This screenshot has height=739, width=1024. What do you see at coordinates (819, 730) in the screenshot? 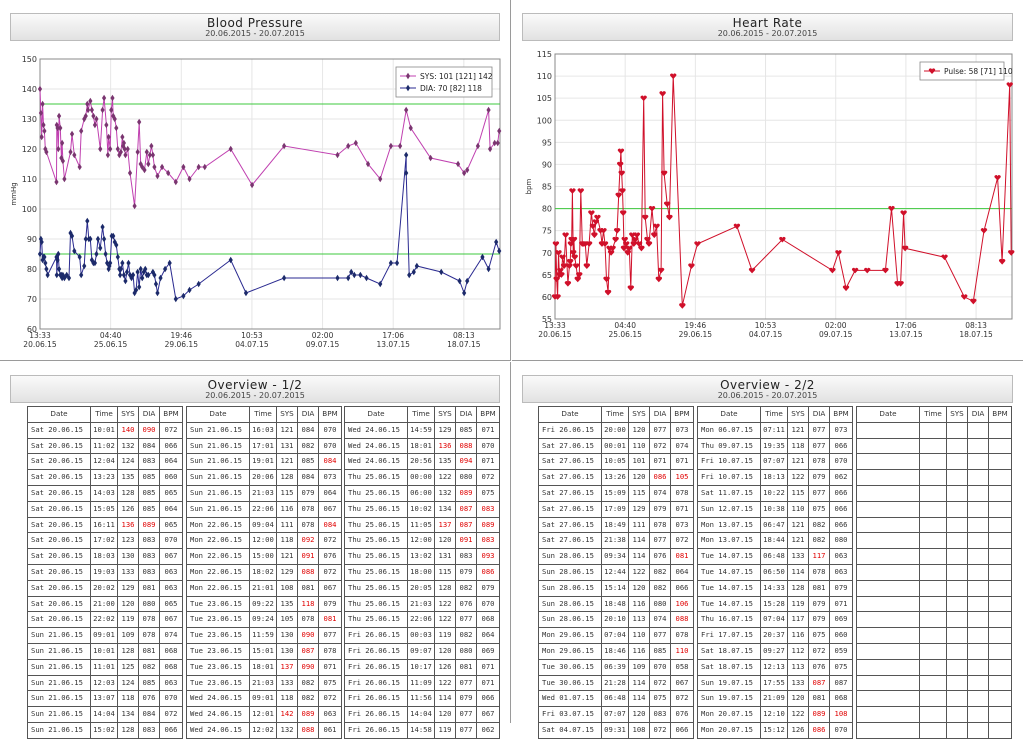
I see `table-cell: 086` at bounding box center [819, 730].